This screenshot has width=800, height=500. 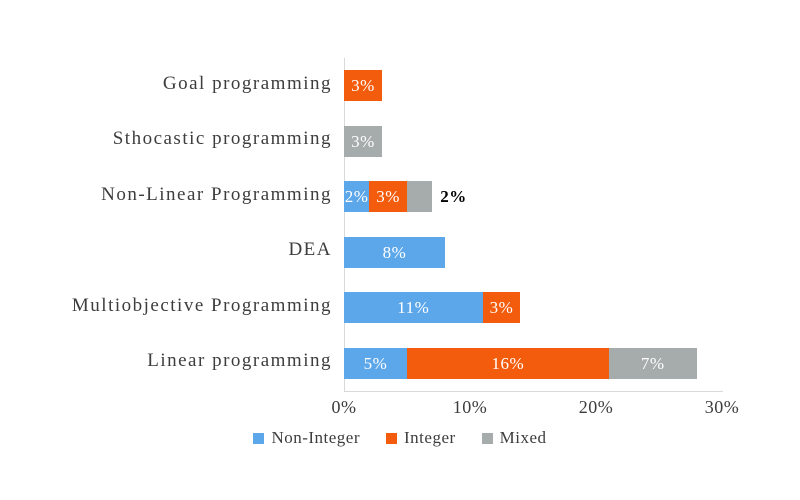 I want to click on data-label: 5%, so click(x=375, y=363).